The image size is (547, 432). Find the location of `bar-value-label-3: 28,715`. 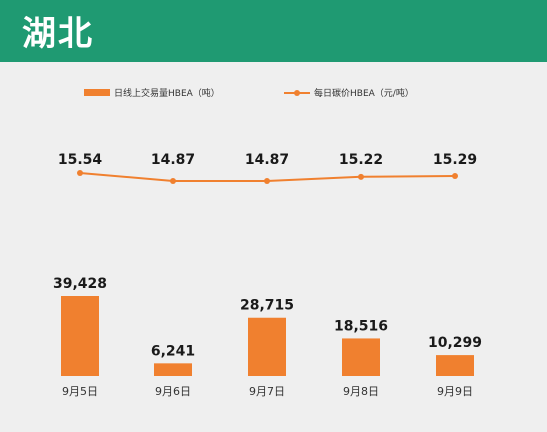

bar-value-label-3: 28,715 is located at coordinates (267, 306).